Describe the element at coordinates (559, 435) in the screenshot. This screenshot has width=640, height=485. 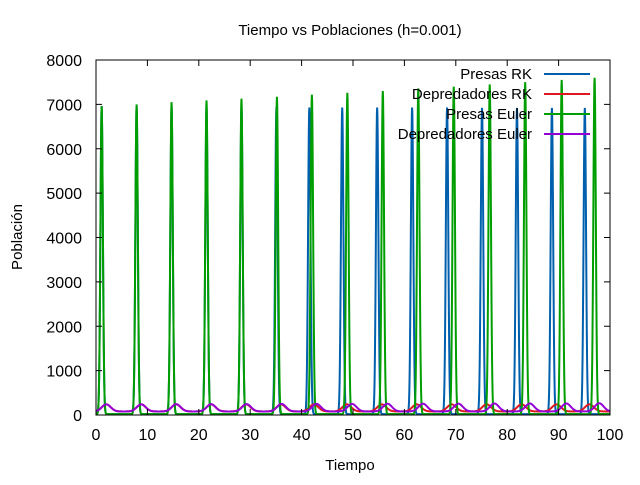
I see `x-tick-label: 90` at that location.